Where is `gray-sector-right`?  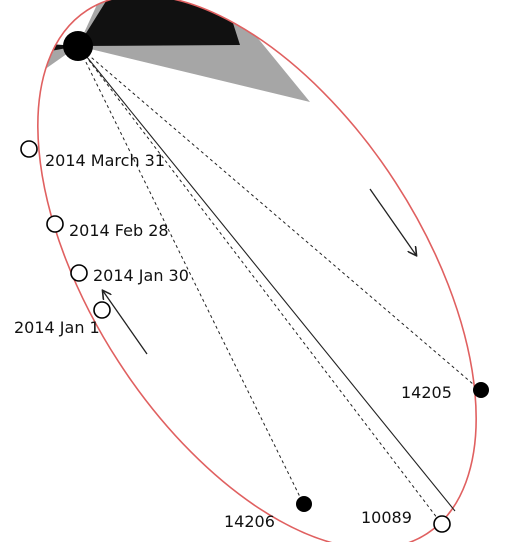 gray-sector-right is located at coordinates (194, 51).